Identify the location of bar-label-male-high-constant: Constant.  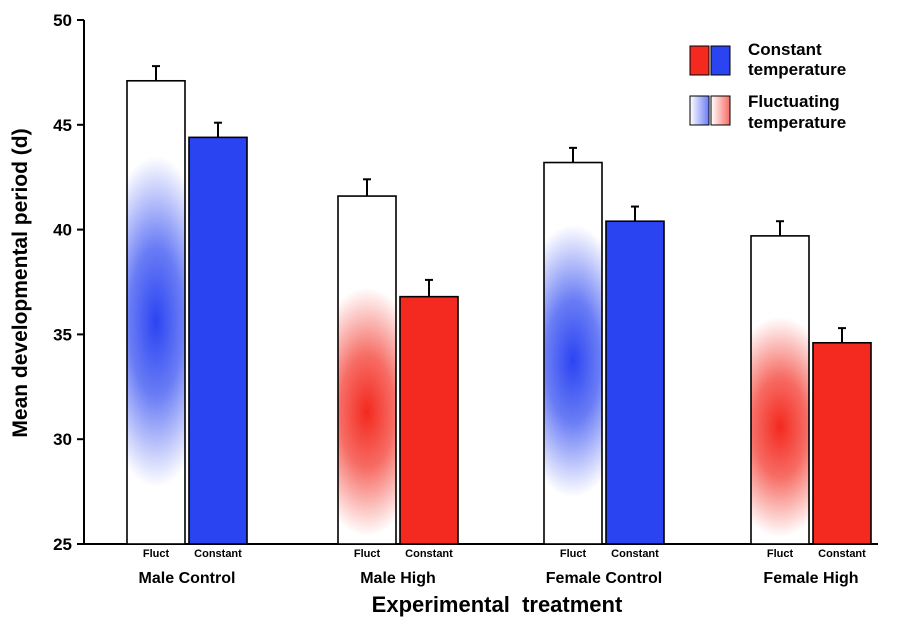
(429, 554).